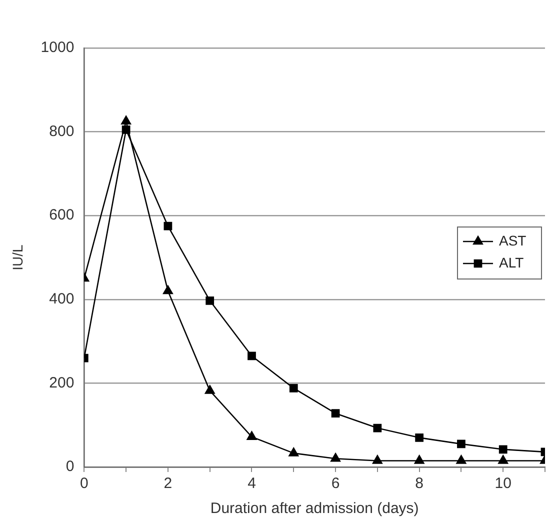 This screenshot has width=557, height=528. Describe the element at coordinates (57, 47) in the screenshot. I see `y-tick-label: 1000` at that location.